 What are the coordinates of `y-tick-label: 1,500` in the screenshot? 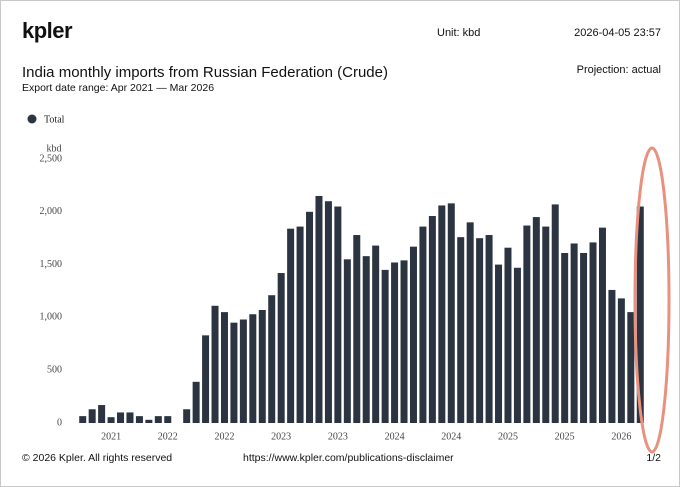 It's located at (51, 264).